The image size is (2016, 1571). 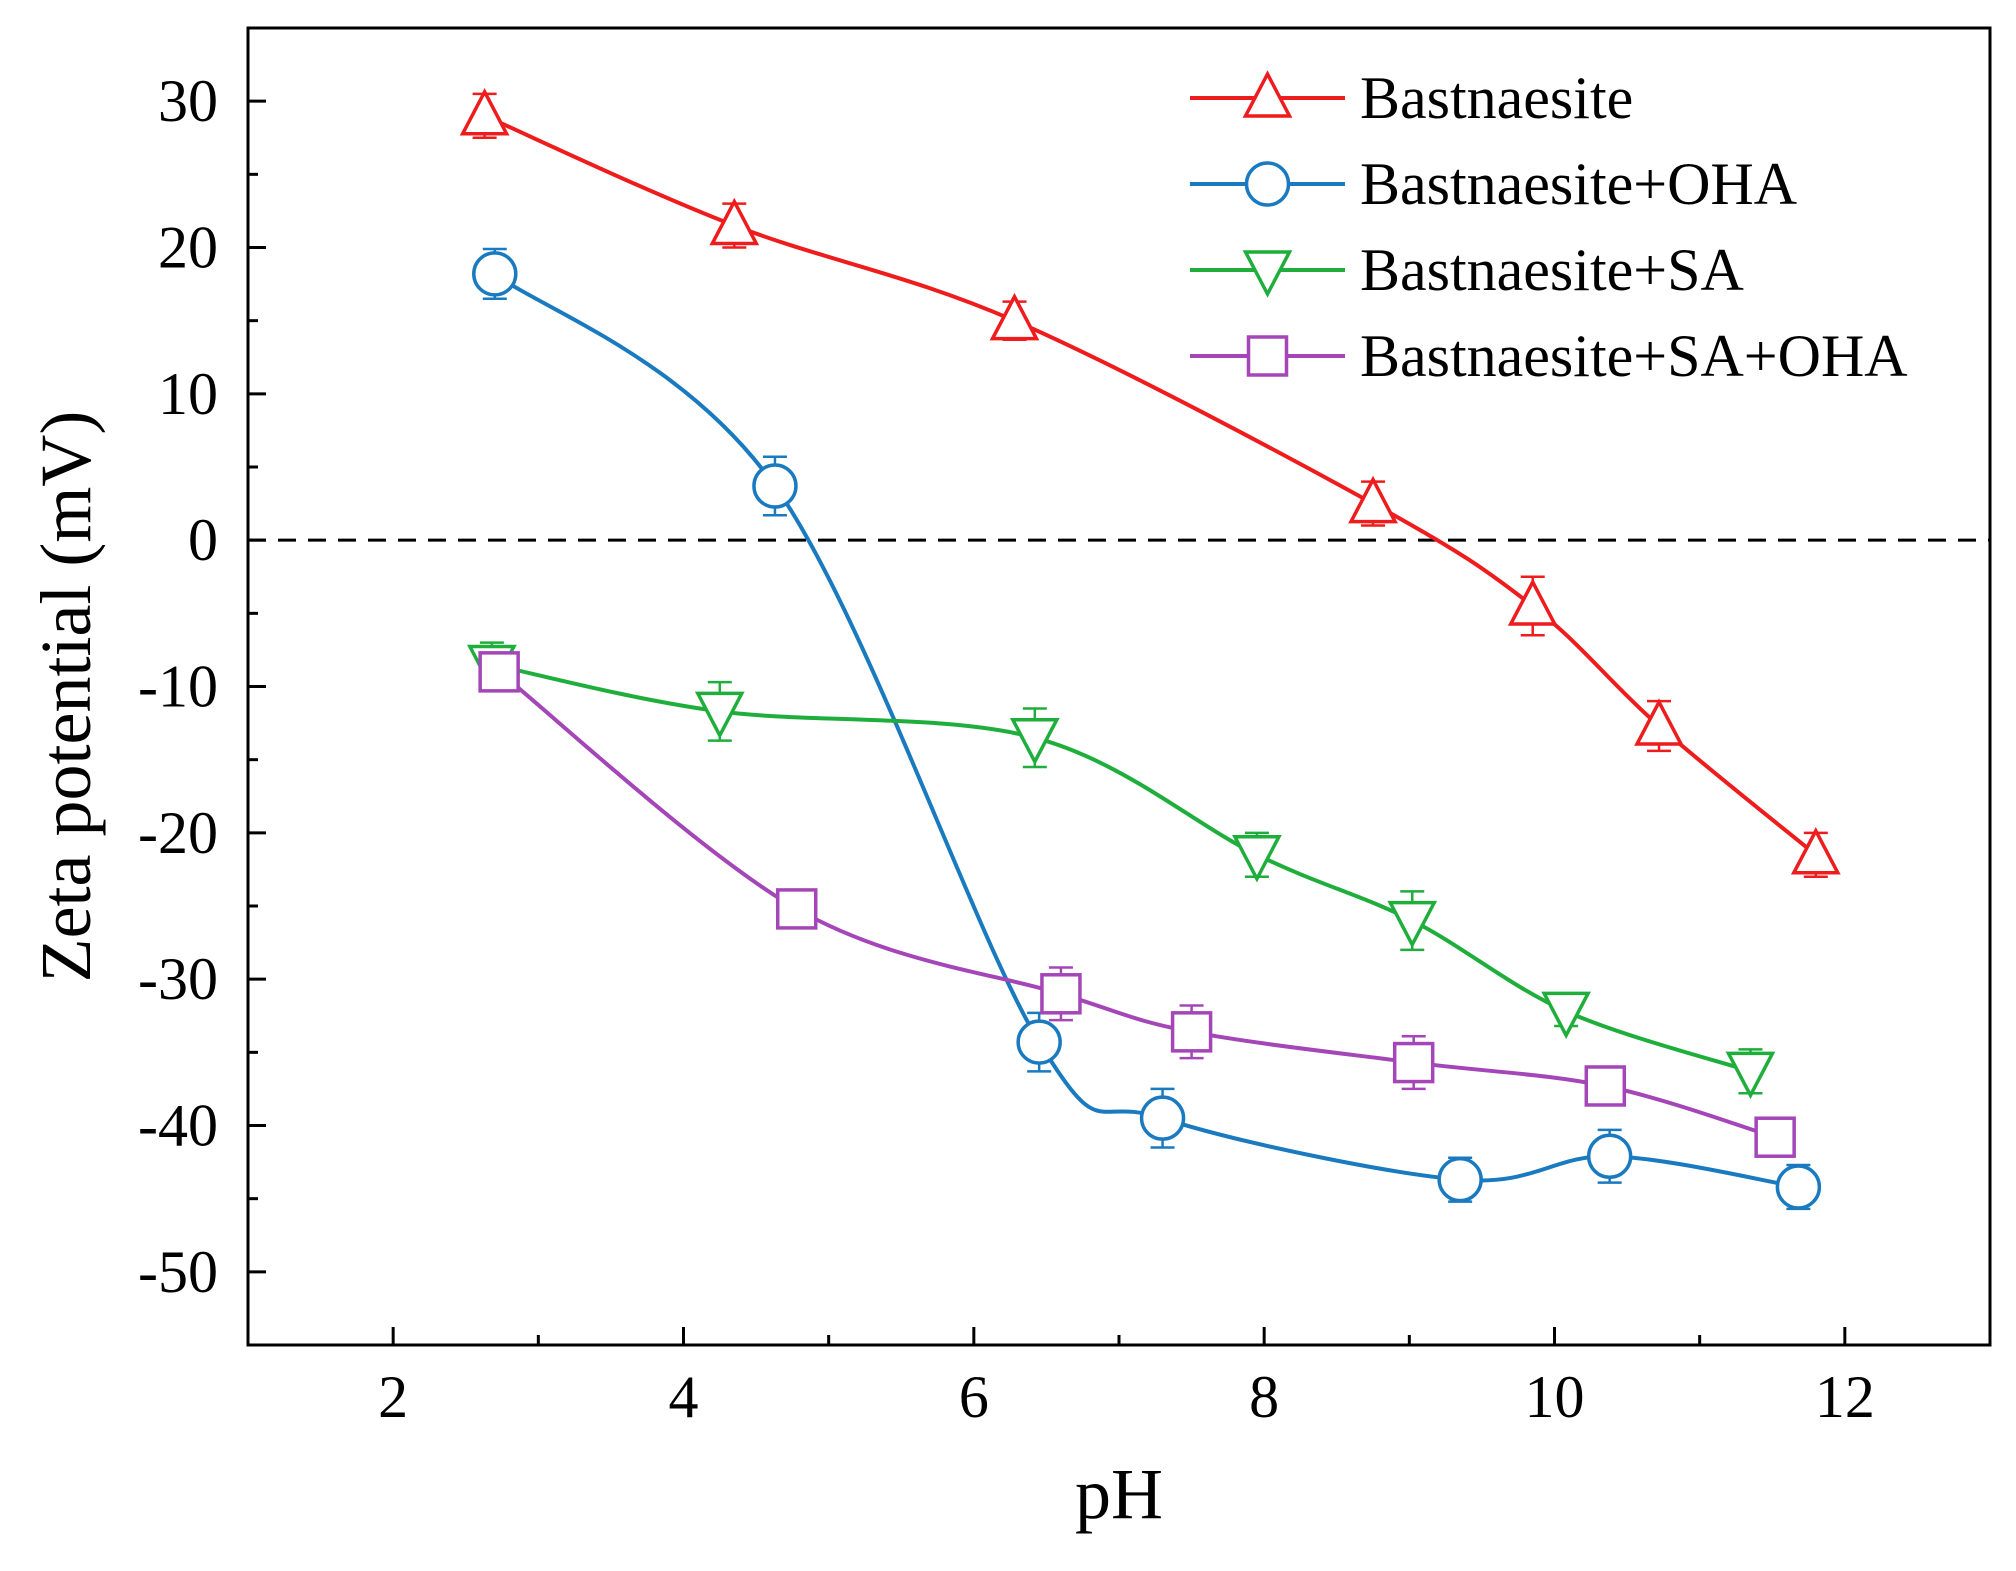 What do you see at coordinates (178, 833) in the screenshot?
I see `y-tick-label: -20` at bounding box center [178, 833].